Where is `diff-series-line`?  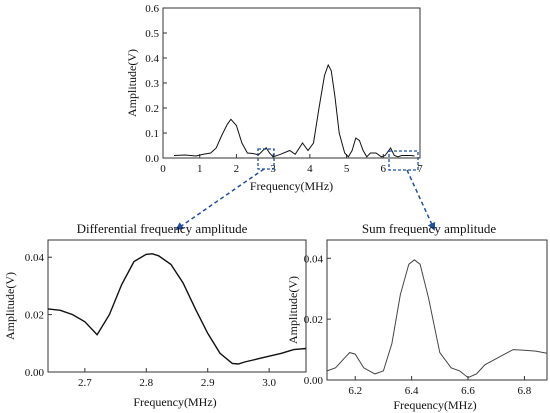
diff-series-line is located at coordinates (177, 309).